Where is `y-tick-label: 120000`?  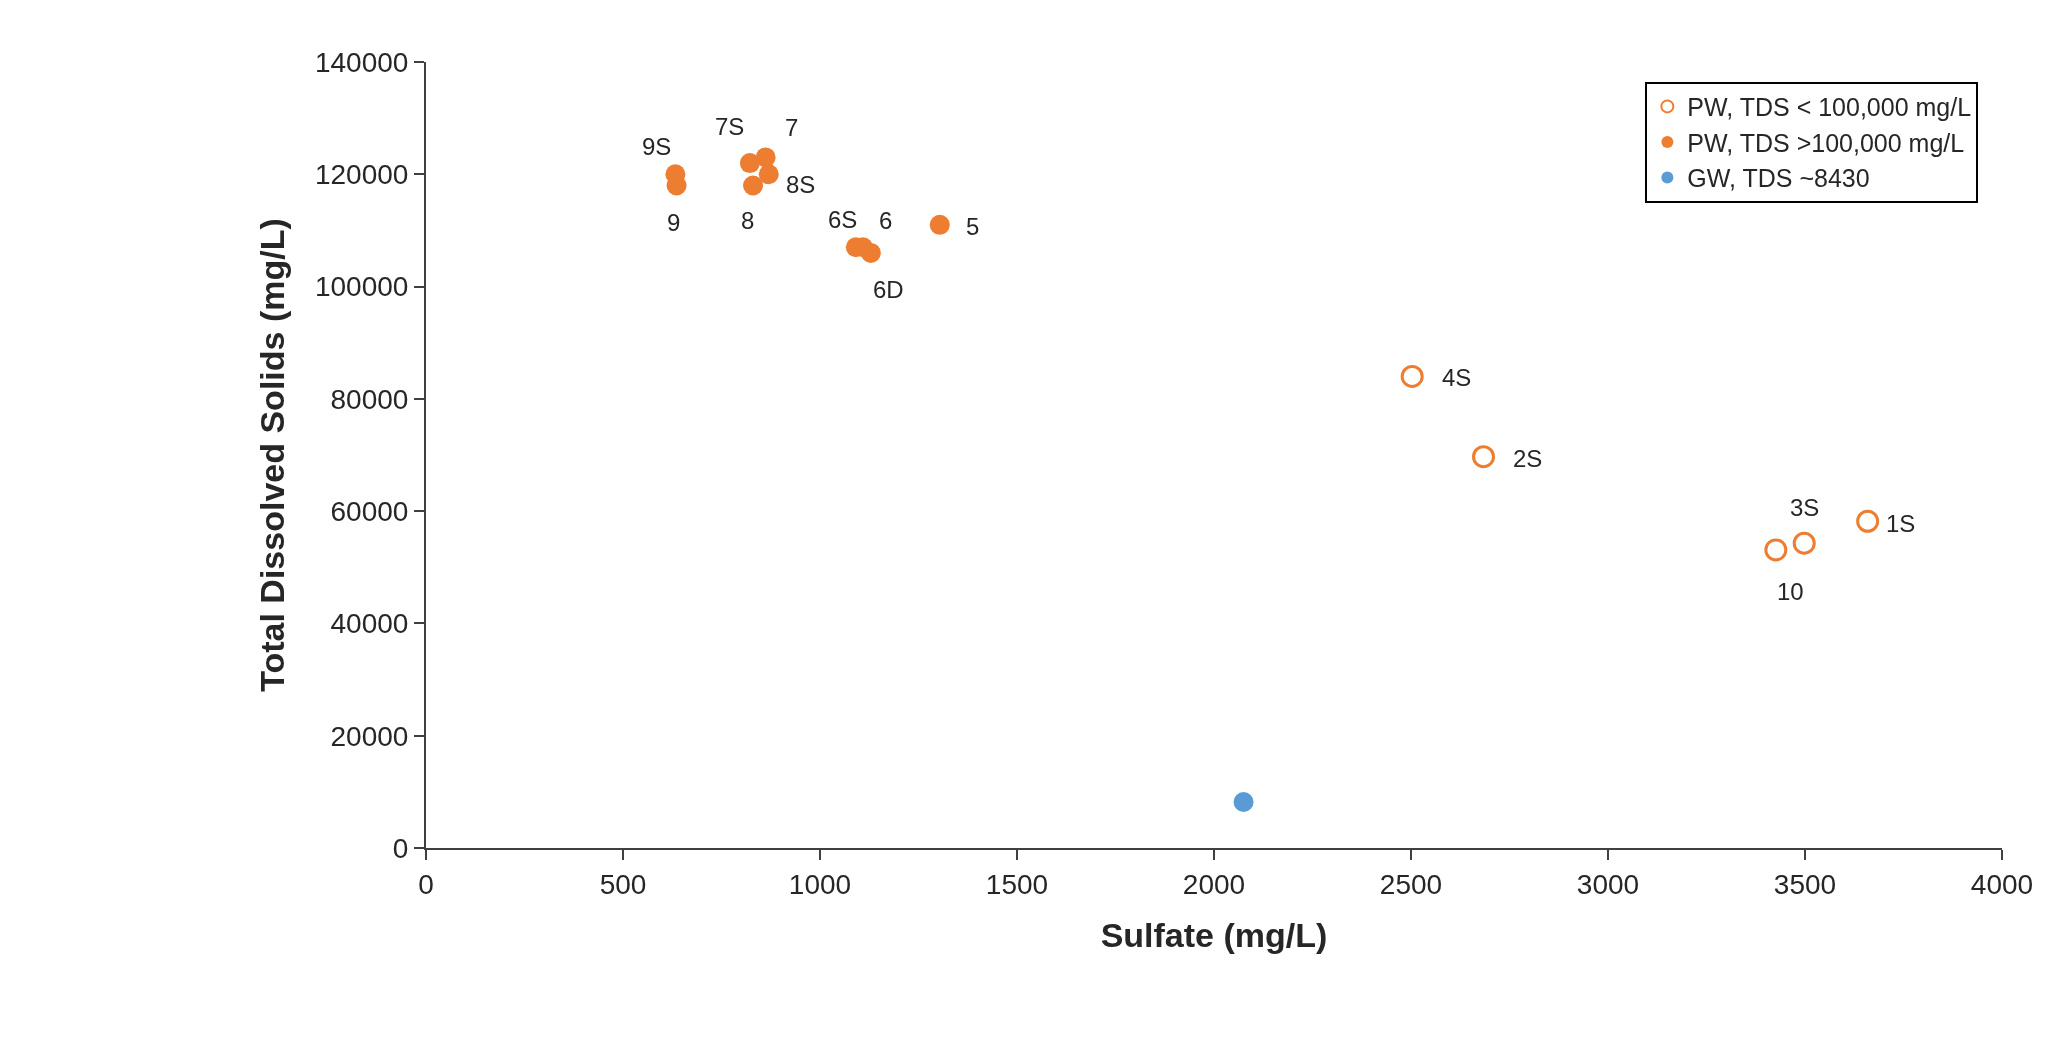
y-tick-label: 120000 is located at coordinates (361, 175).